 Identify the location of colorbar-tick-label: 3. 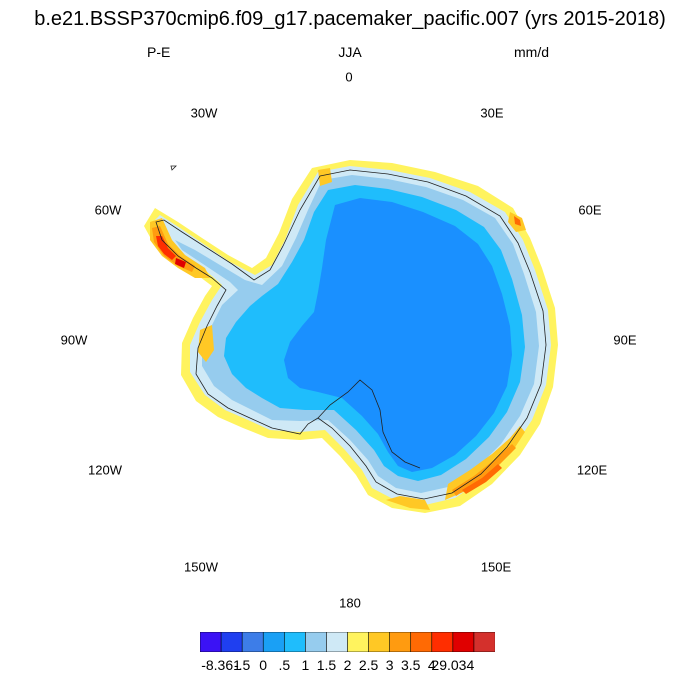
(389, 665).